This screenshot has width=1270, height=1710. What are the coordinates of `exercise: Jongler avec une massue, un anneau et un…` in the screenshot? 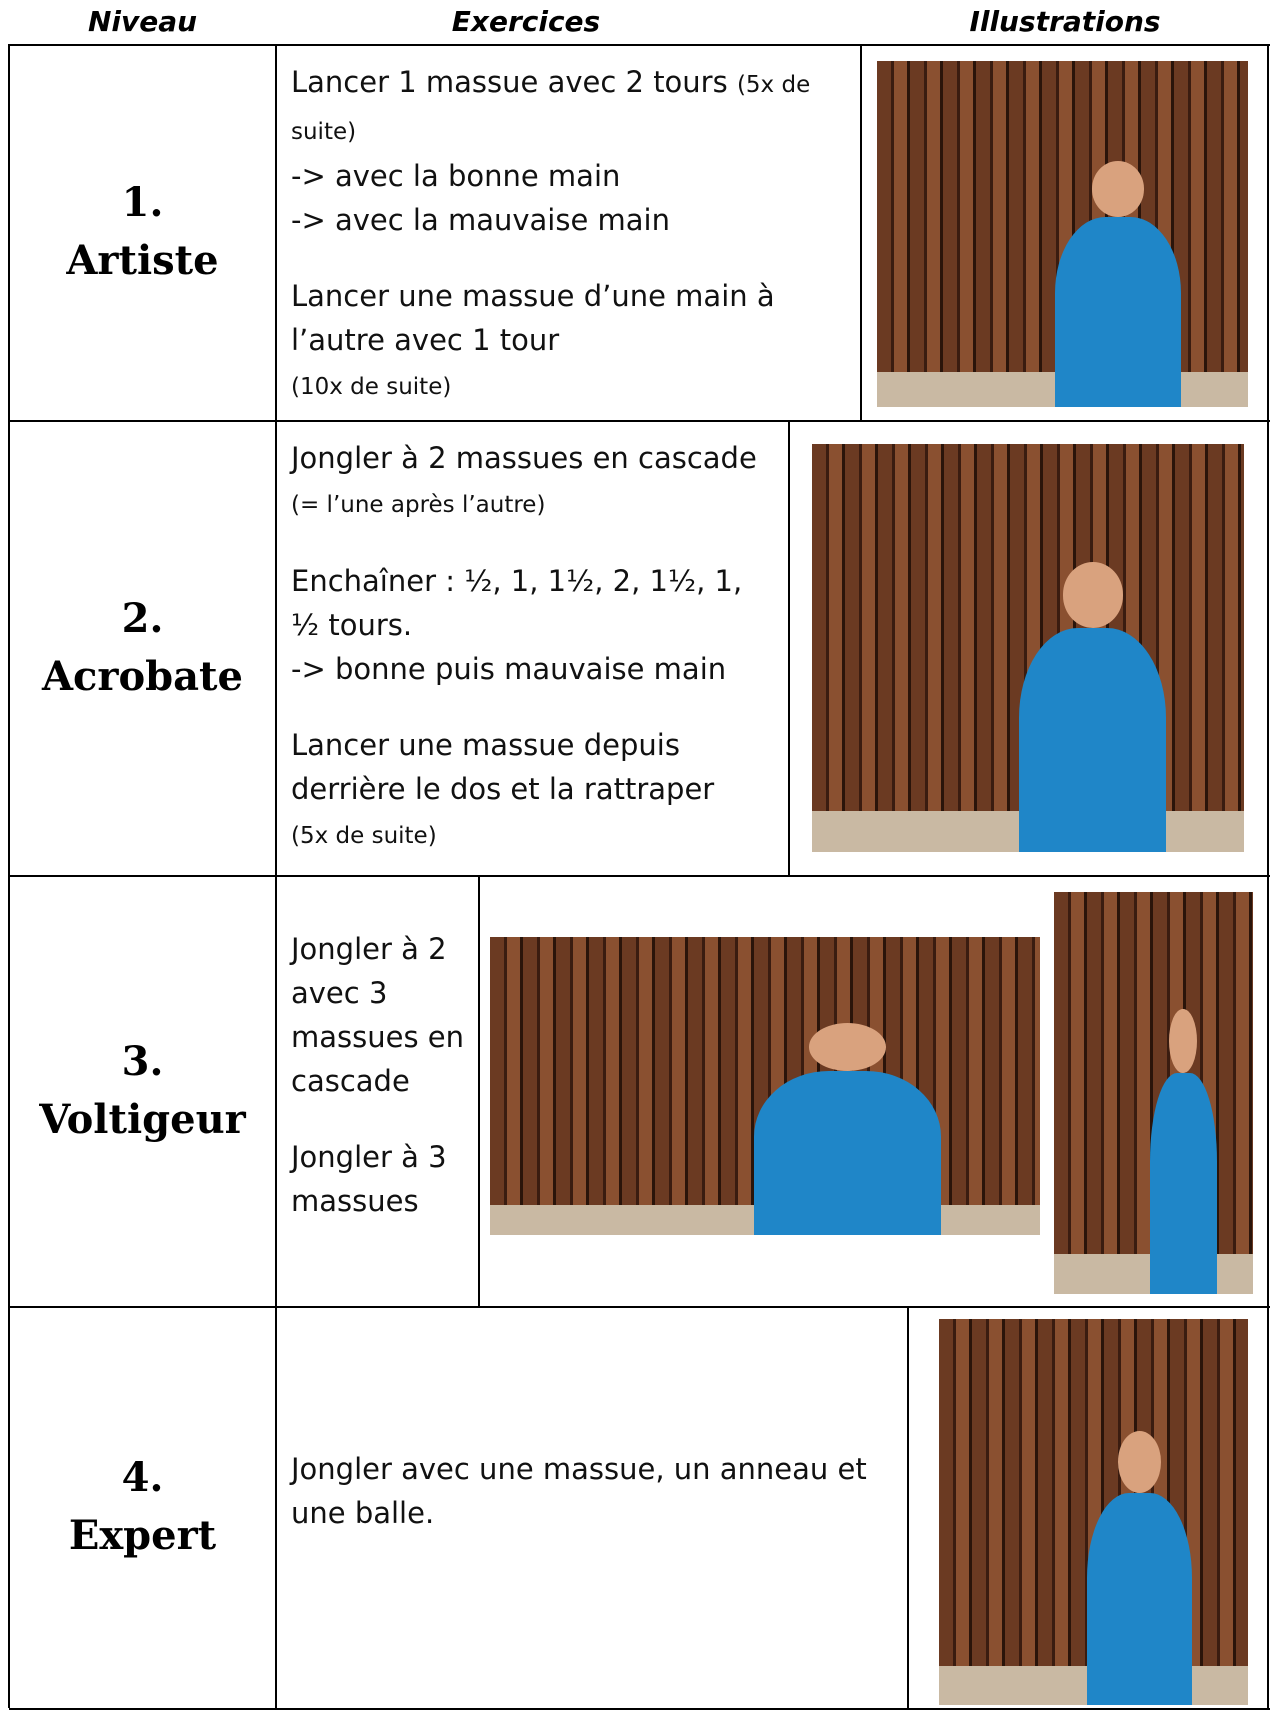 It's located at (593, 1491).